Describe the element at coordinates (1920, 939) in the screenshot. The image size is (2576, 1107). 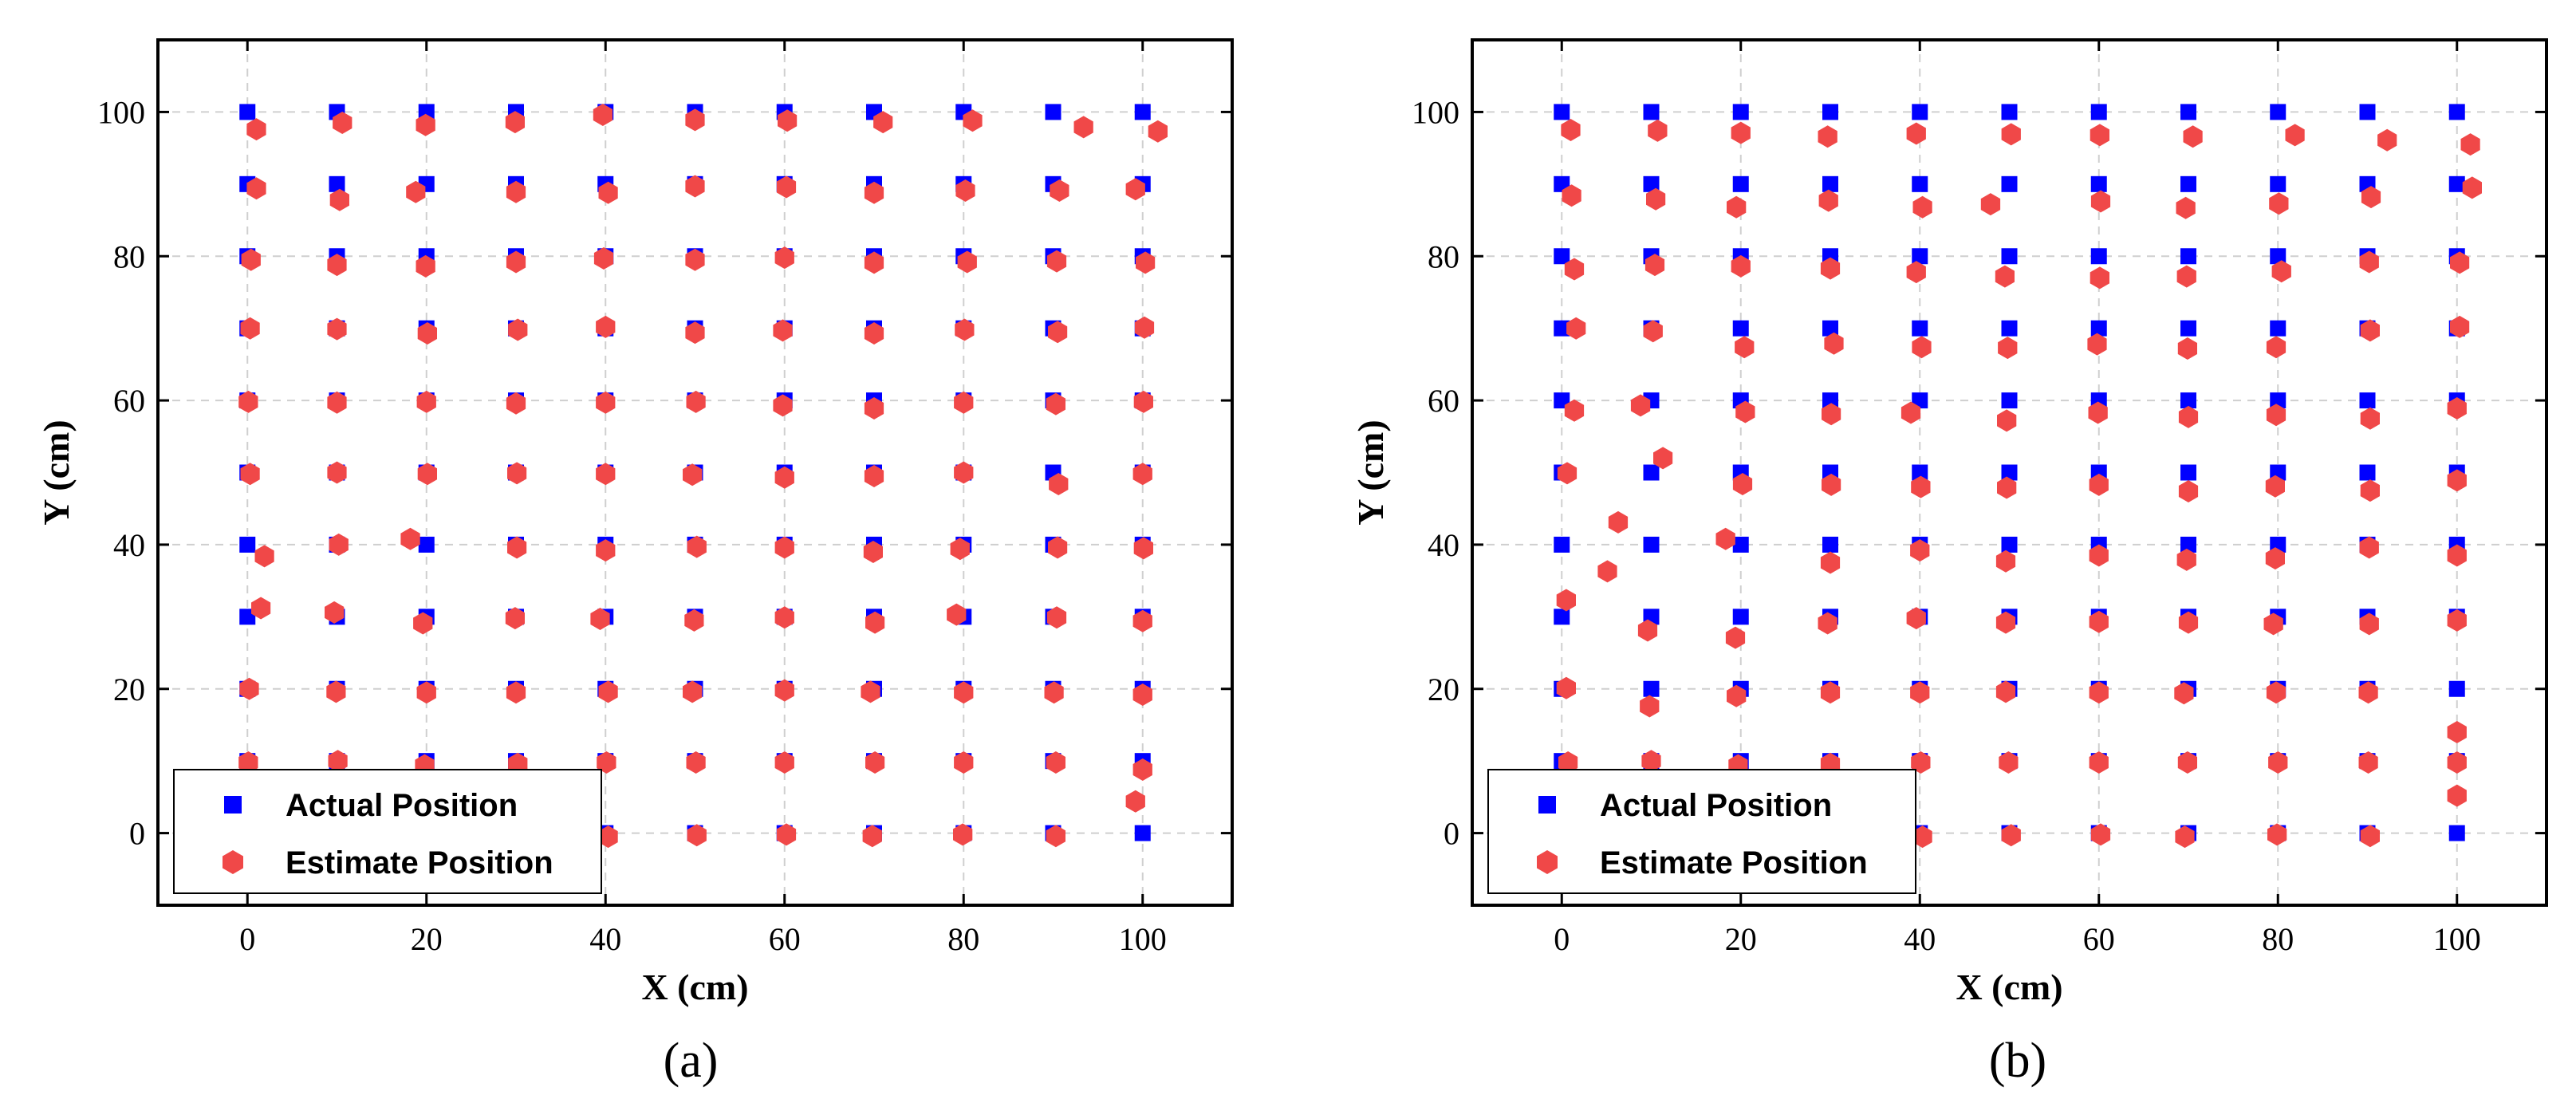
I see `x-tick-label: 40` at that location.